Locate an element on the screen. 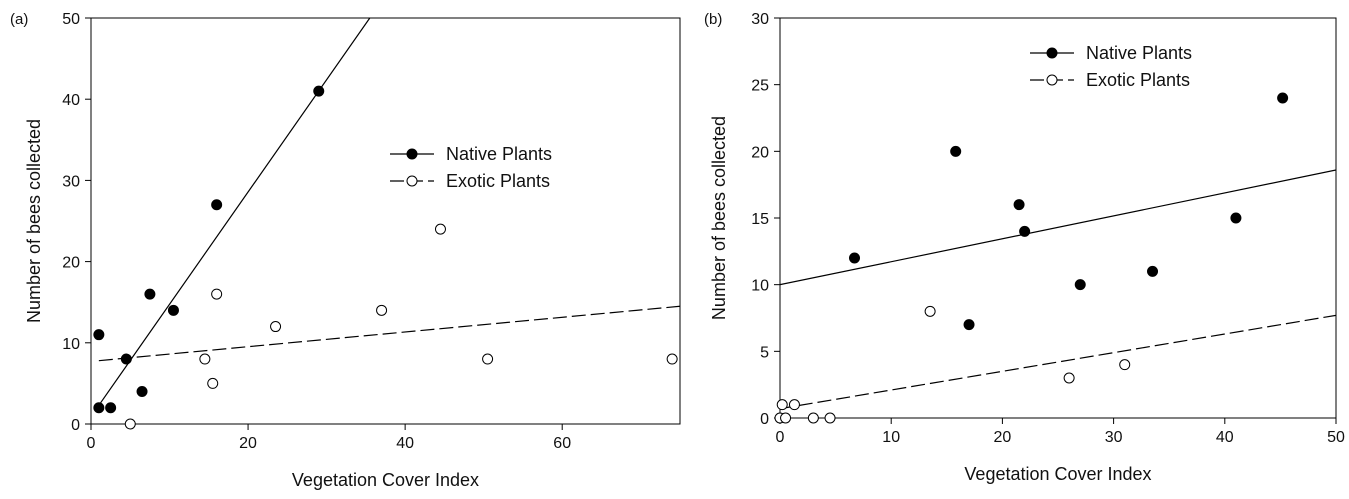 The width and height of the screenshot is (1349, 499). panel-label: (a) is located at coordinates (19, 19).